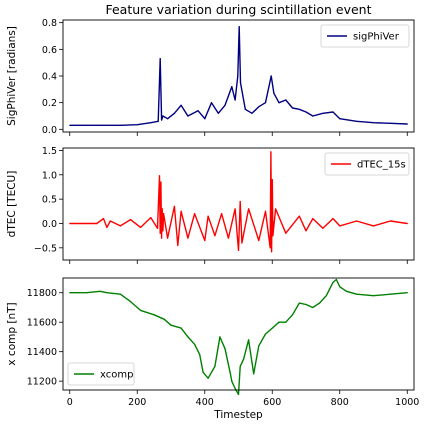 The height and width of the screenshot is (424, 424). I want to click on y-tick-label: 0.8, so click(49, 23).